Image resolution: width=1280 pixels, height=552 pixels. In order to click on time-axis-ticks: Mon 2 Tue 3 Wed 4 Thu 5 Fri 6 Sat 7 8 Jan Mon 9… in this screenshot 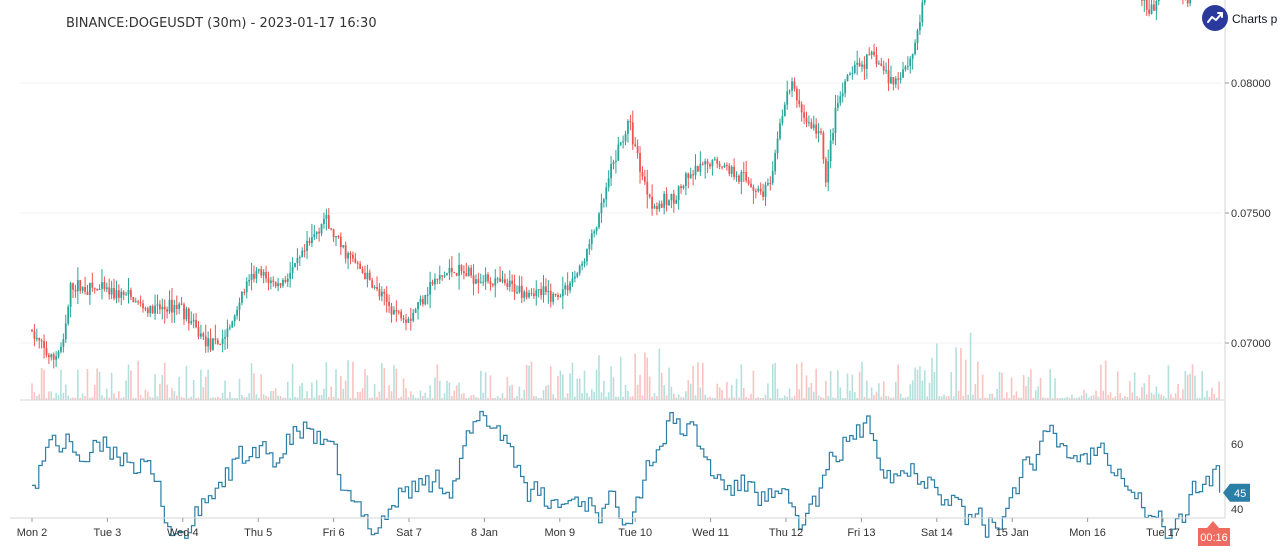, I will do `click(598, 528)`.